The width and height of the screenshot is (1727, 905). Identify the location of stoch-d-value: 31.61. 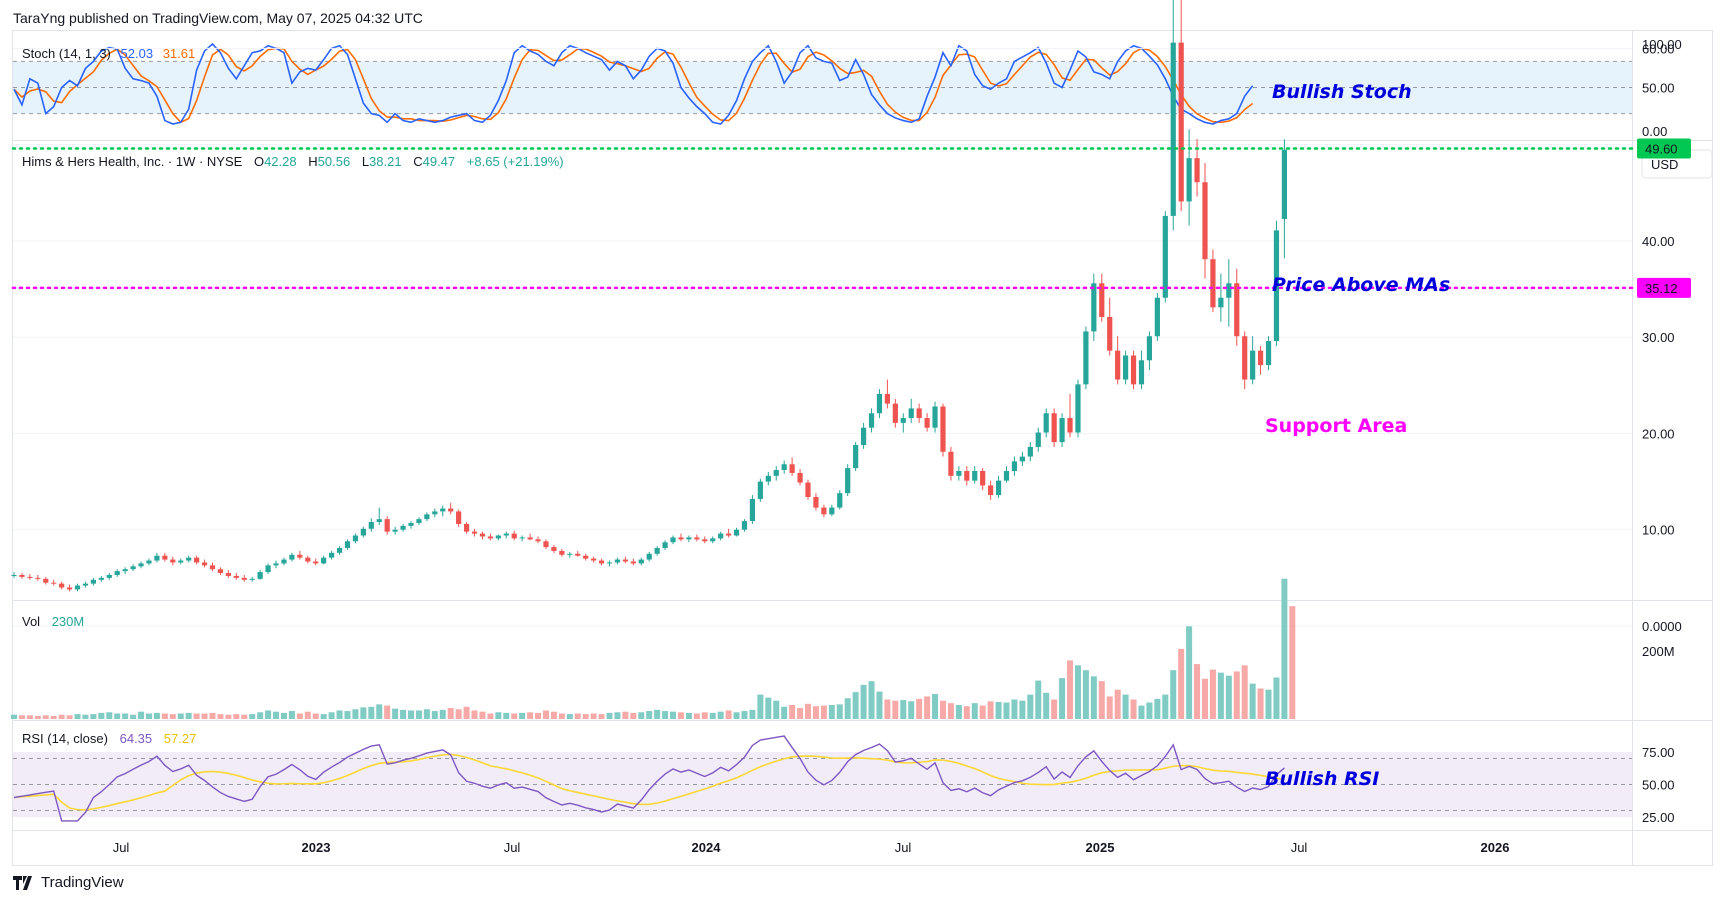
(179, 53).